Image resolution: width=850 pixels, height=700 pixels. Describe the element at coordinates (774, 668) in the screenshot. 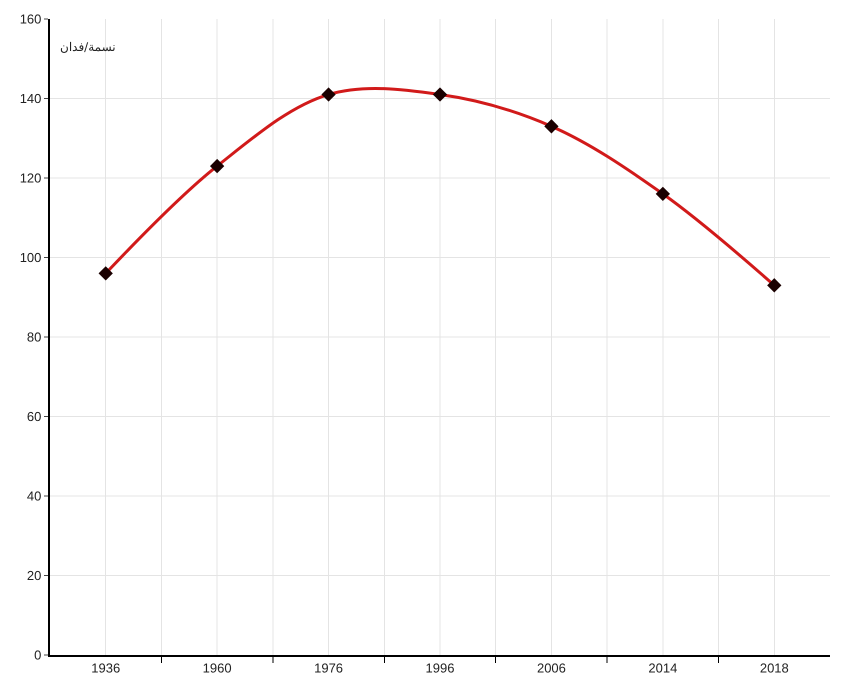

I see `x-tick-label: 2018` at that location.